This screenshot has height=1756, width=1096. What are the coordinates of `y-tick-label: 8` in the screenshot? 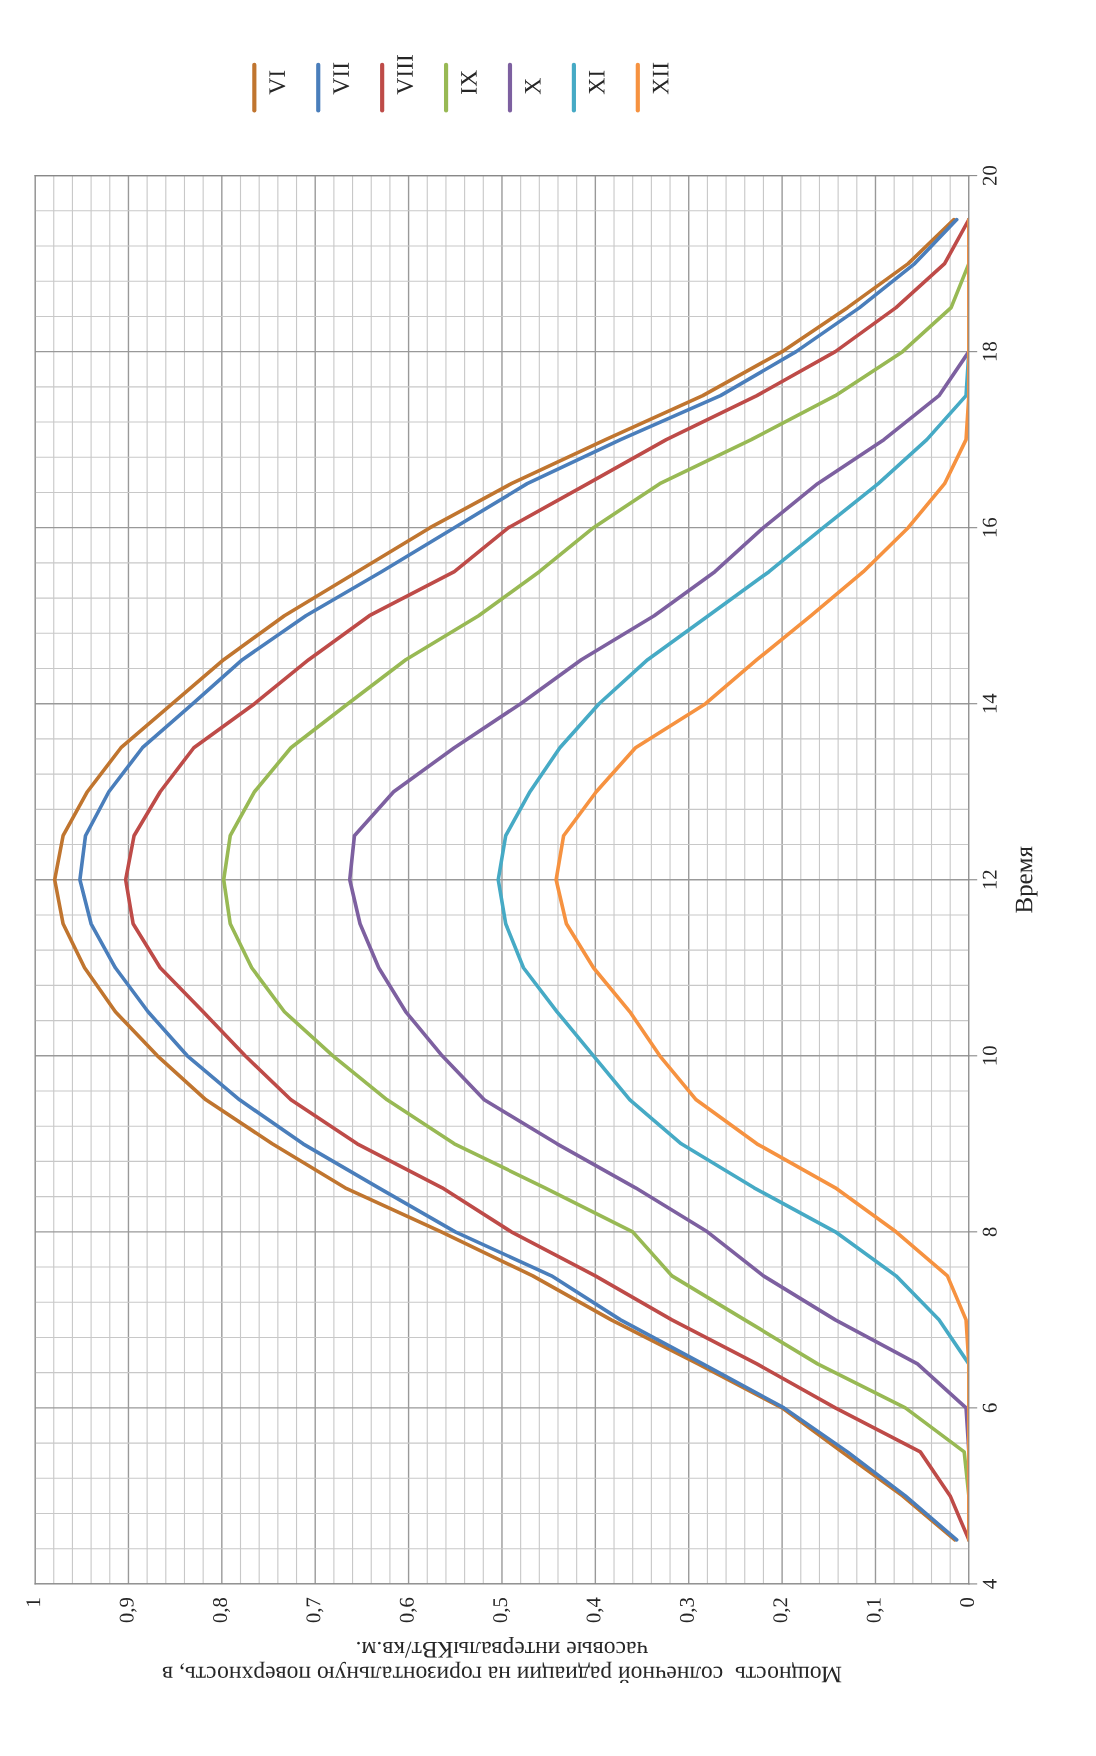 It's located at (989, 1232).